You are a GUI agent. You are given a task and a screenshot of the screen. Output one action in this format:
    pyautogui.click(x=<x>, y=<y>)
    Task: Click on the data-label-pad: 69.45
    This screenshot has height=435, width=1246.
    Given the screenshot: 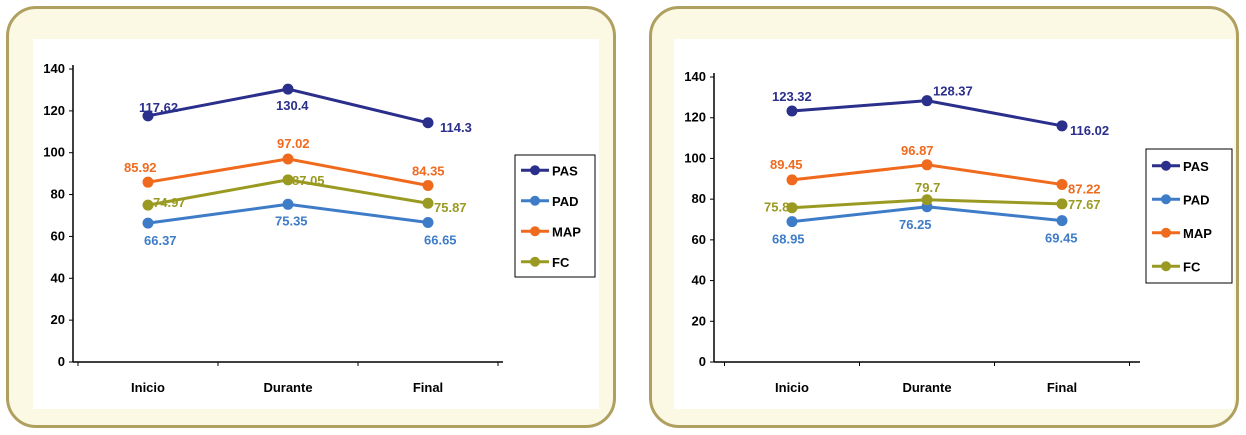 What is the action you would take?
    pyautogui.click(x=1061, y=238)
    